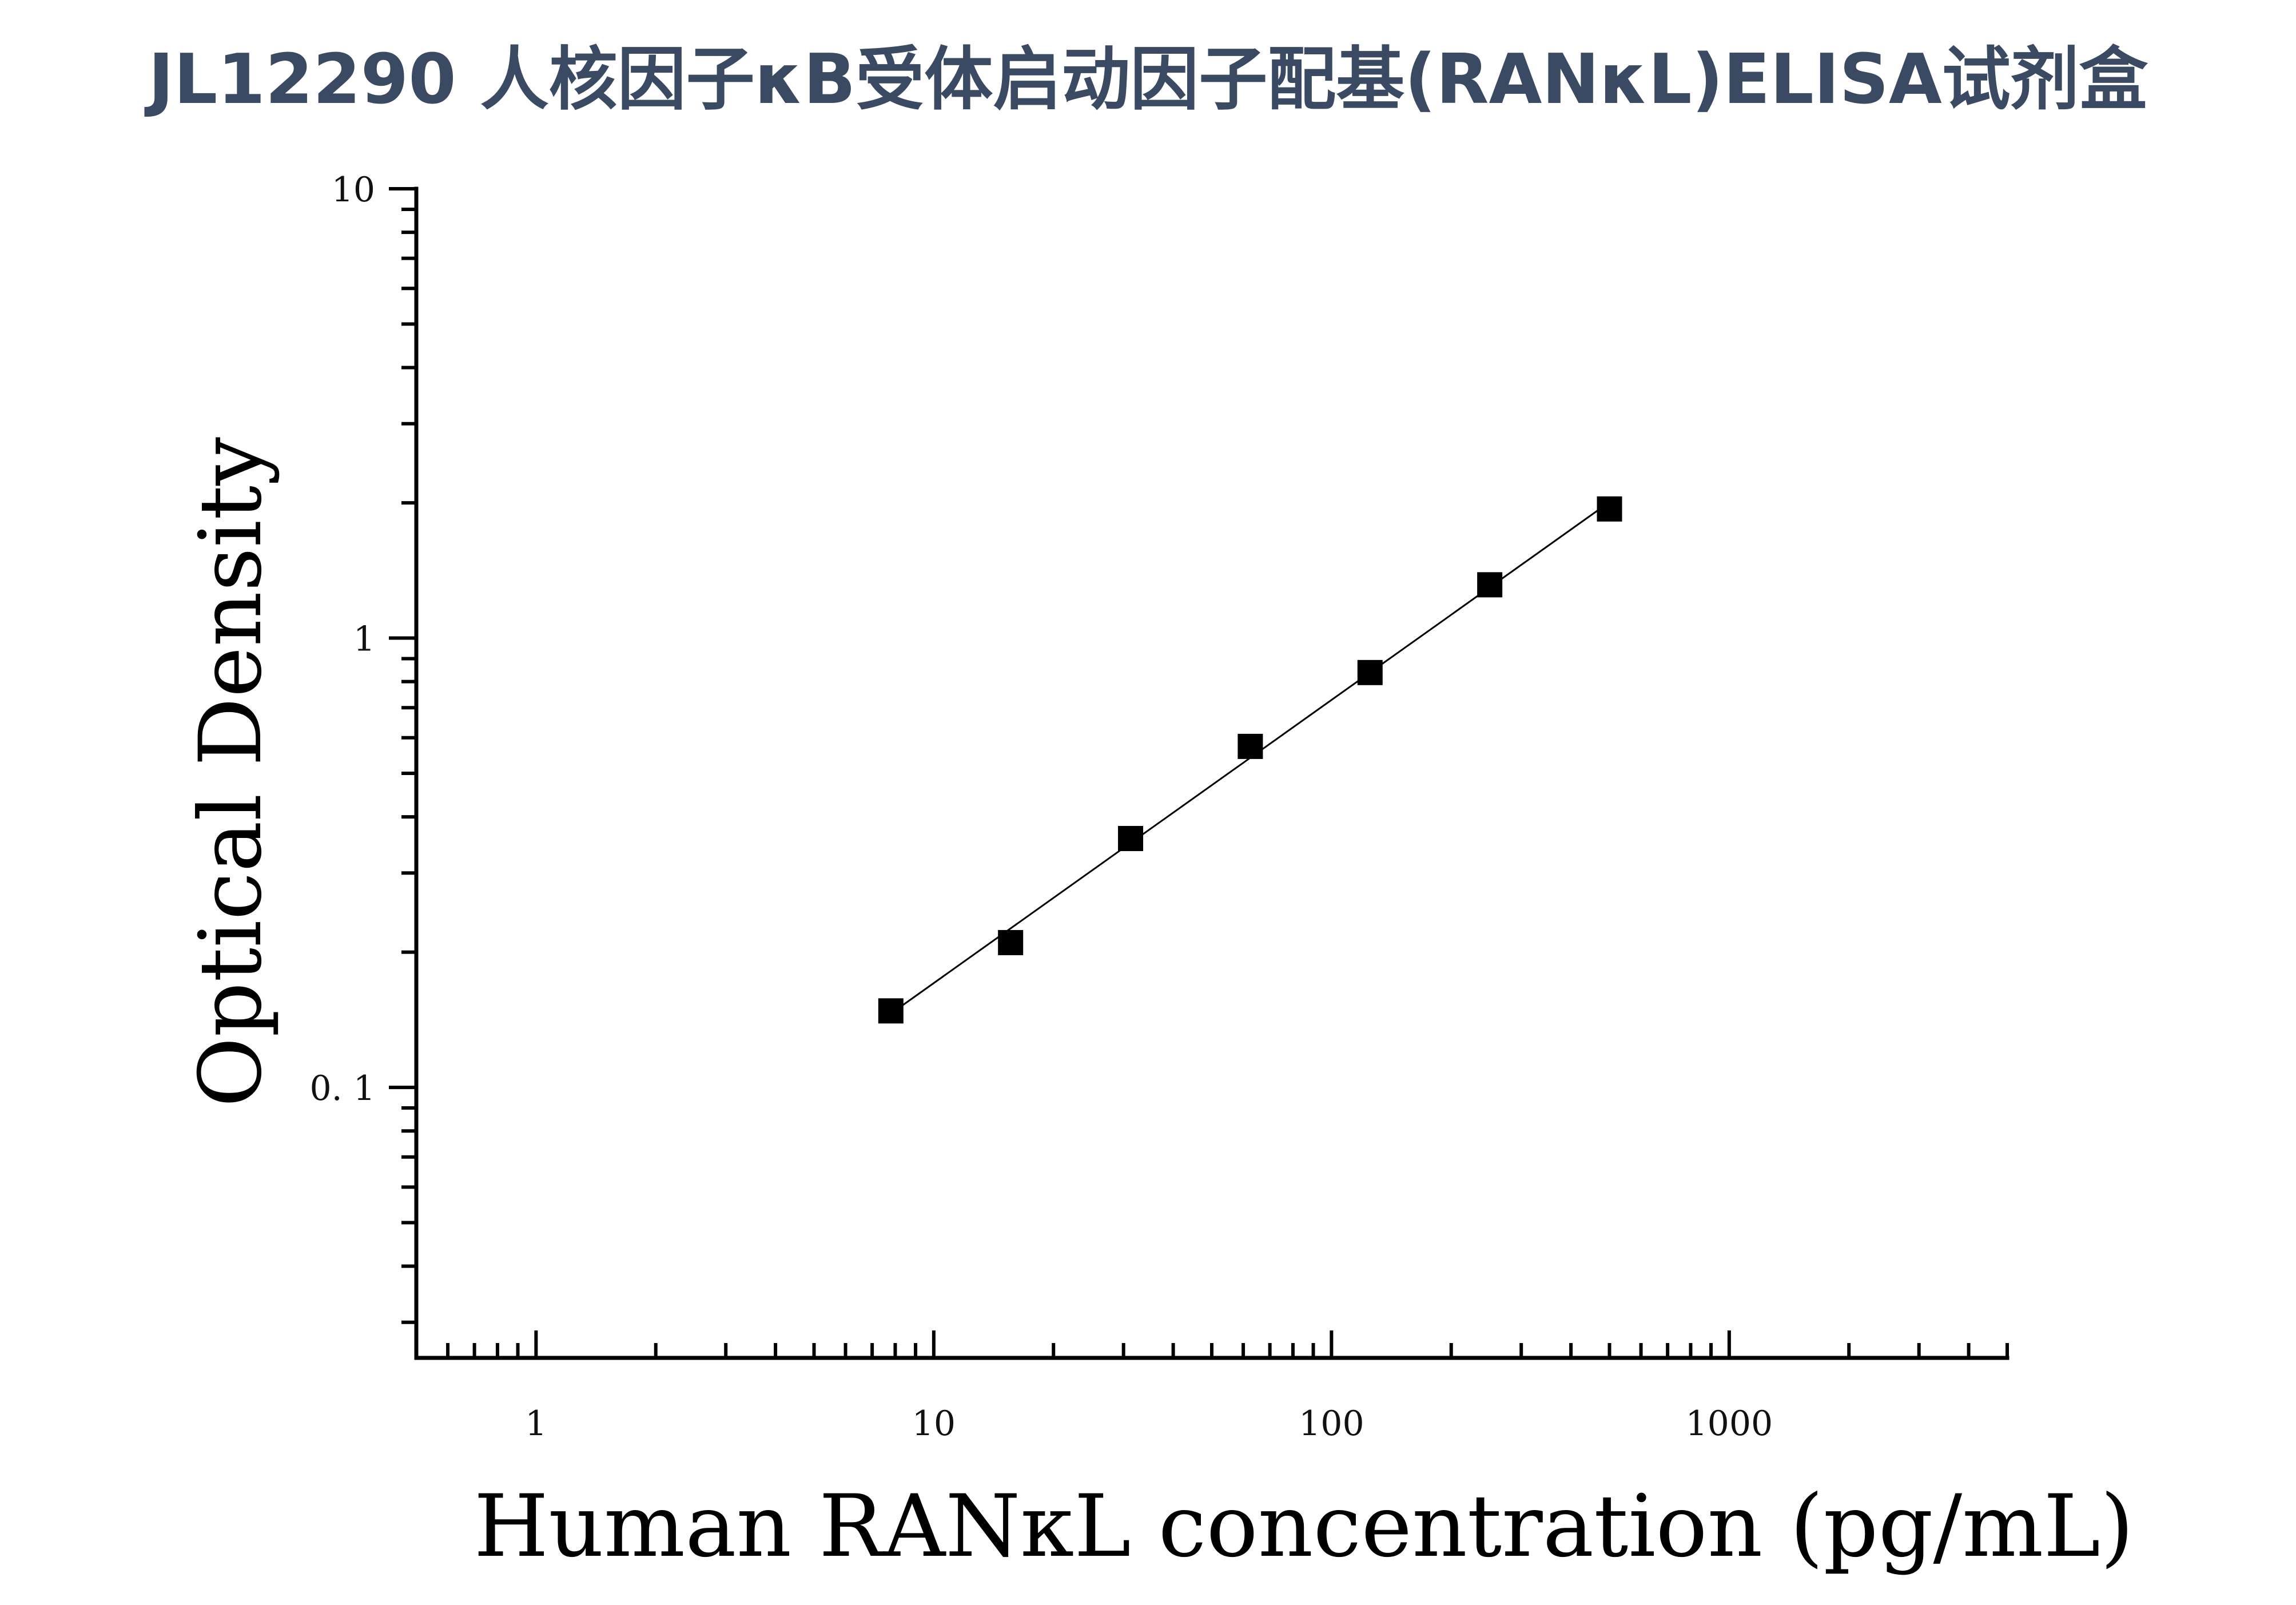 The width and height of the screenshot is (2296, 1605). Describe the element at coordinates (1331, 1424) in the screenshot. I see `x-tick-label: 100` at that location.